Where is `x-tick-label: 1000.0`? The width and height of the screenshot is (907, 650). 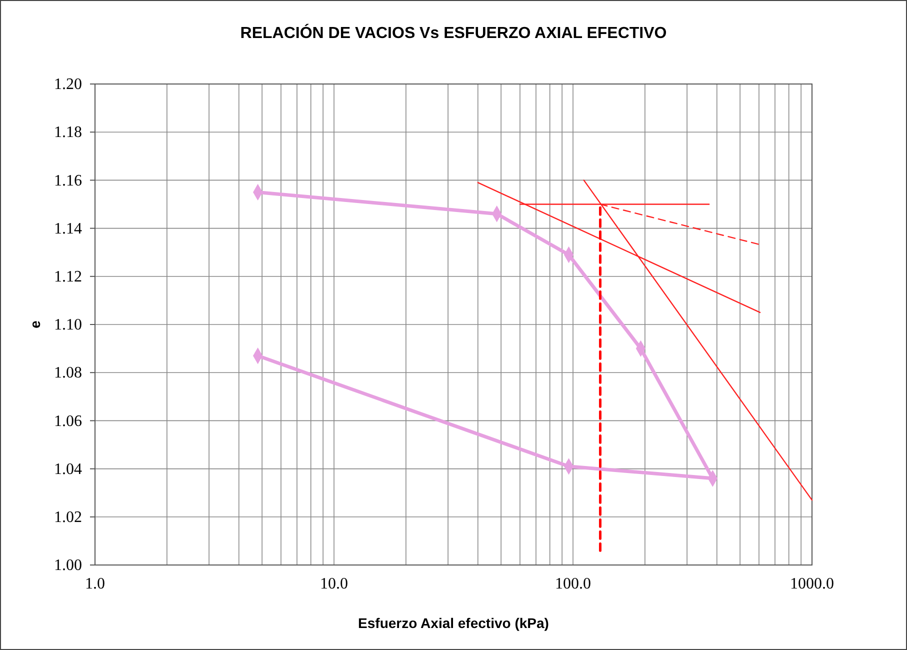 x-tick-label: 1000.0 is located at coordinates (812, 583).